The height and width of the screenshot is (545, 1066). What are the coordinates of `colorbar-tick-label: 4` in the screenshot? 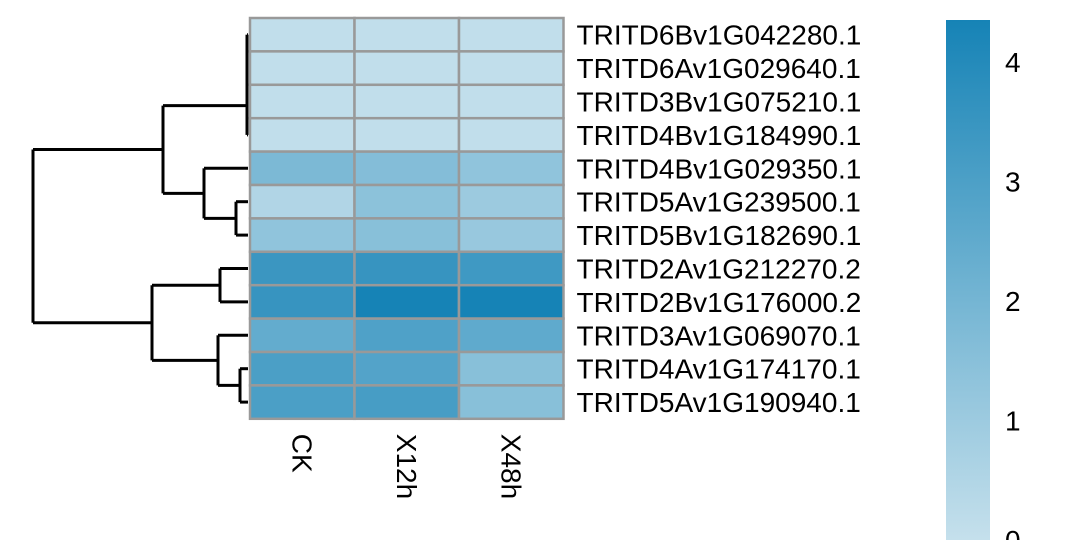 It's located at (1013, 62).